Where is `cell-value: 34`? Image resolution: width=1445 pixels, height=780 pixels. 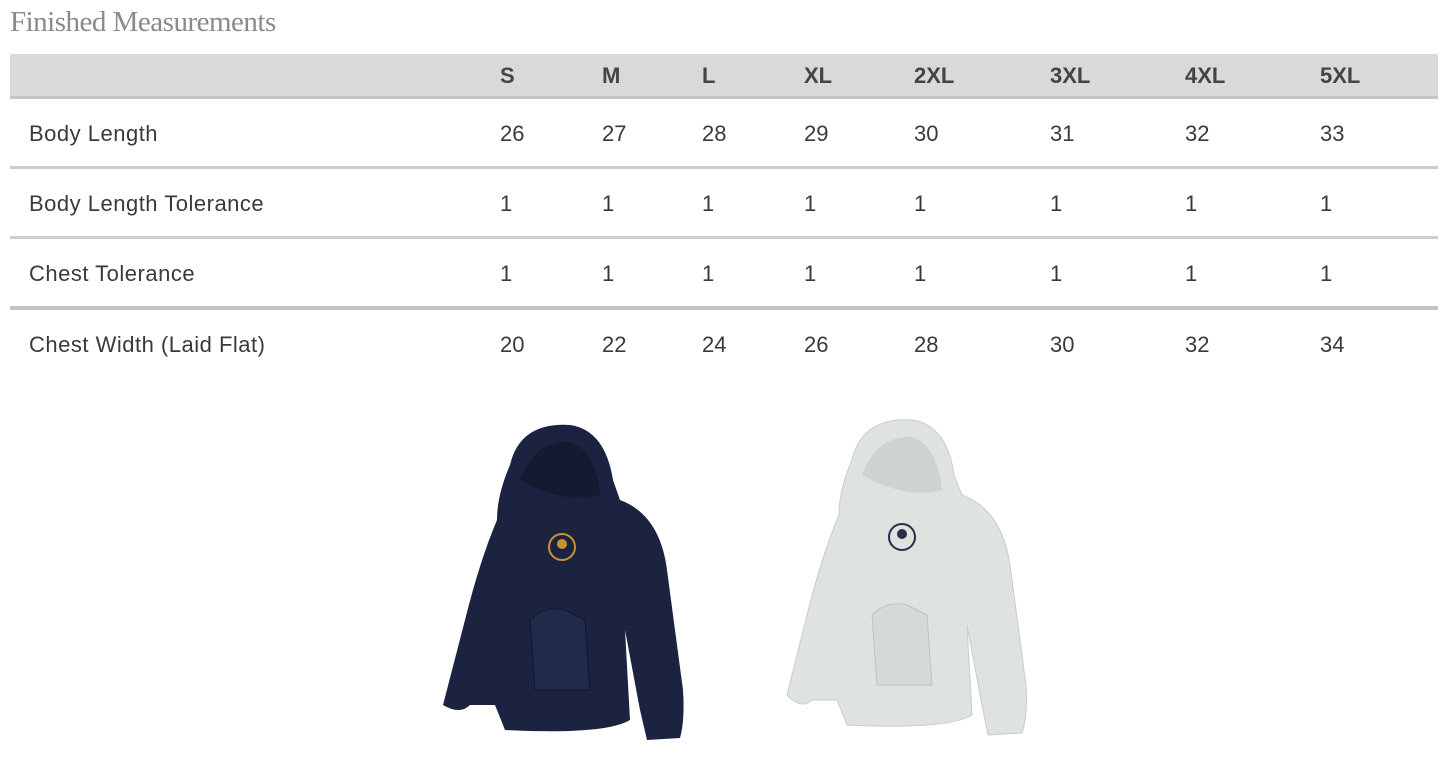 cell-value: 34 is located at coordinates (1332, 344).